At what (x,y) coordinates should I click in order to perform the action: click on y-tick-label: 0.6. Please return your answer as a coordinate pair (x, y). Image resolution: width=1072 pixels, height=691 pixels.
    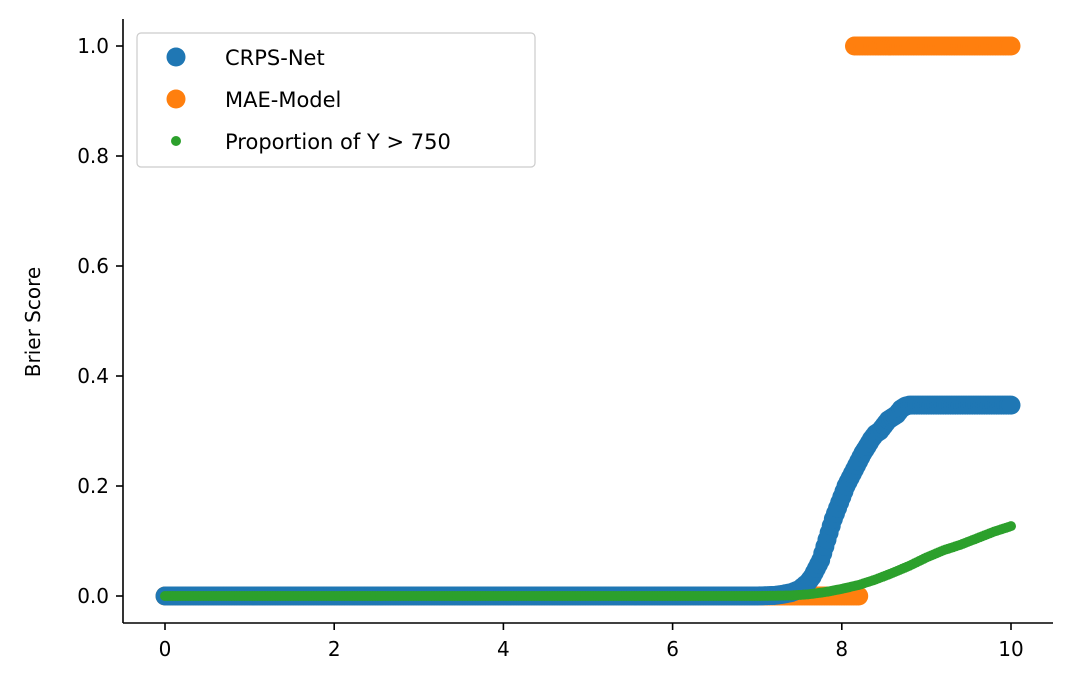
    Looking at the image, I should click on (93, 266).